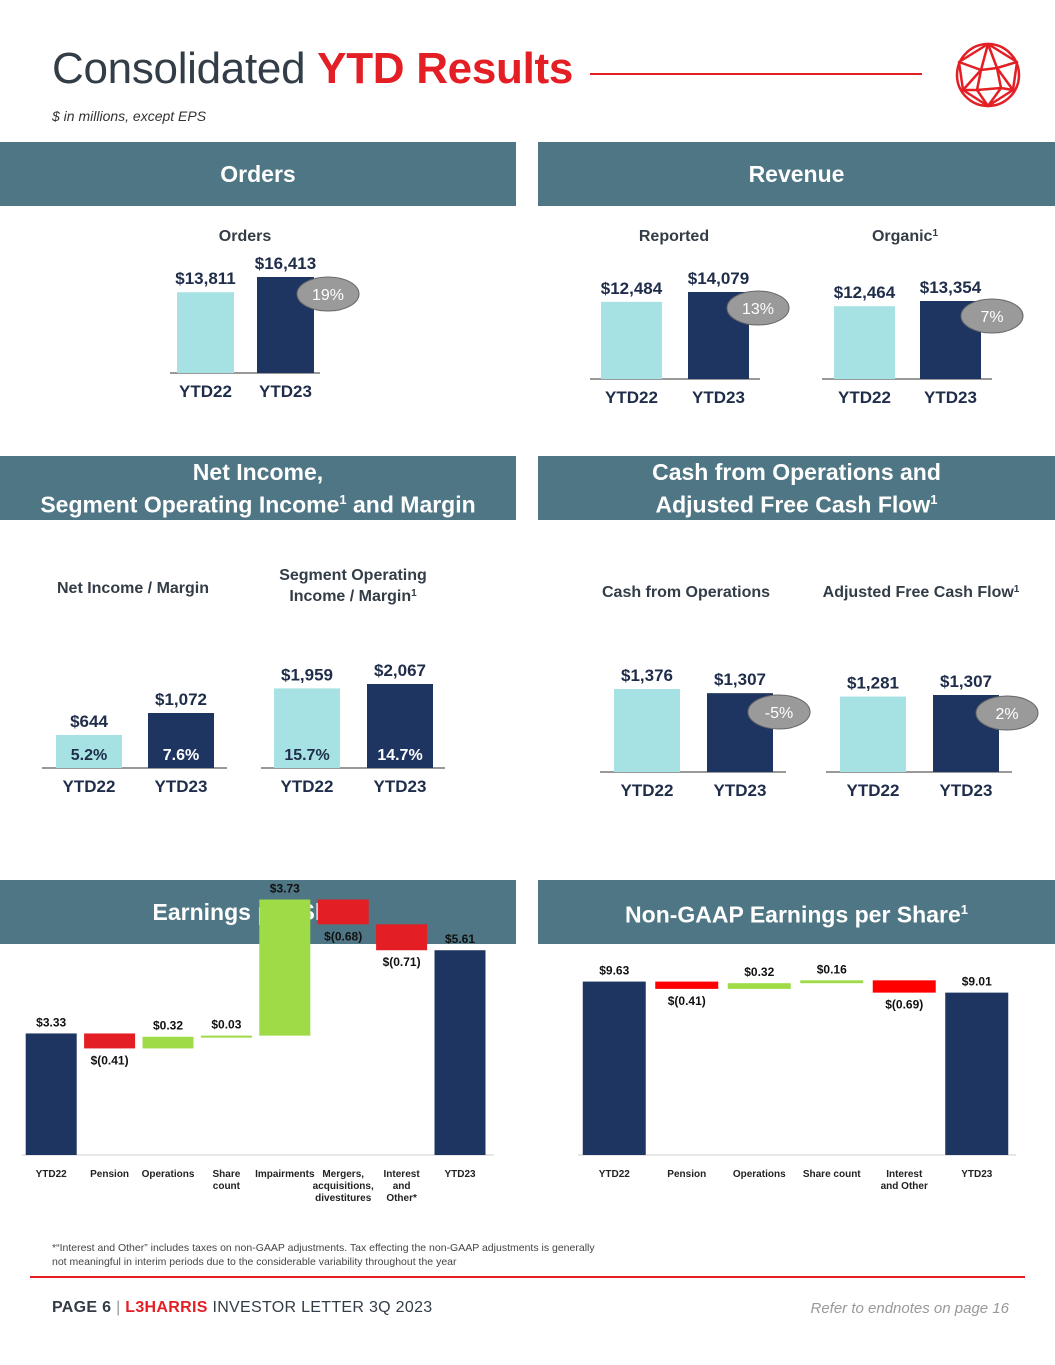 This screenshot has height=1365, width=1055. I want to click on organic-revenue-change-label: 7%, so click(991, 317).